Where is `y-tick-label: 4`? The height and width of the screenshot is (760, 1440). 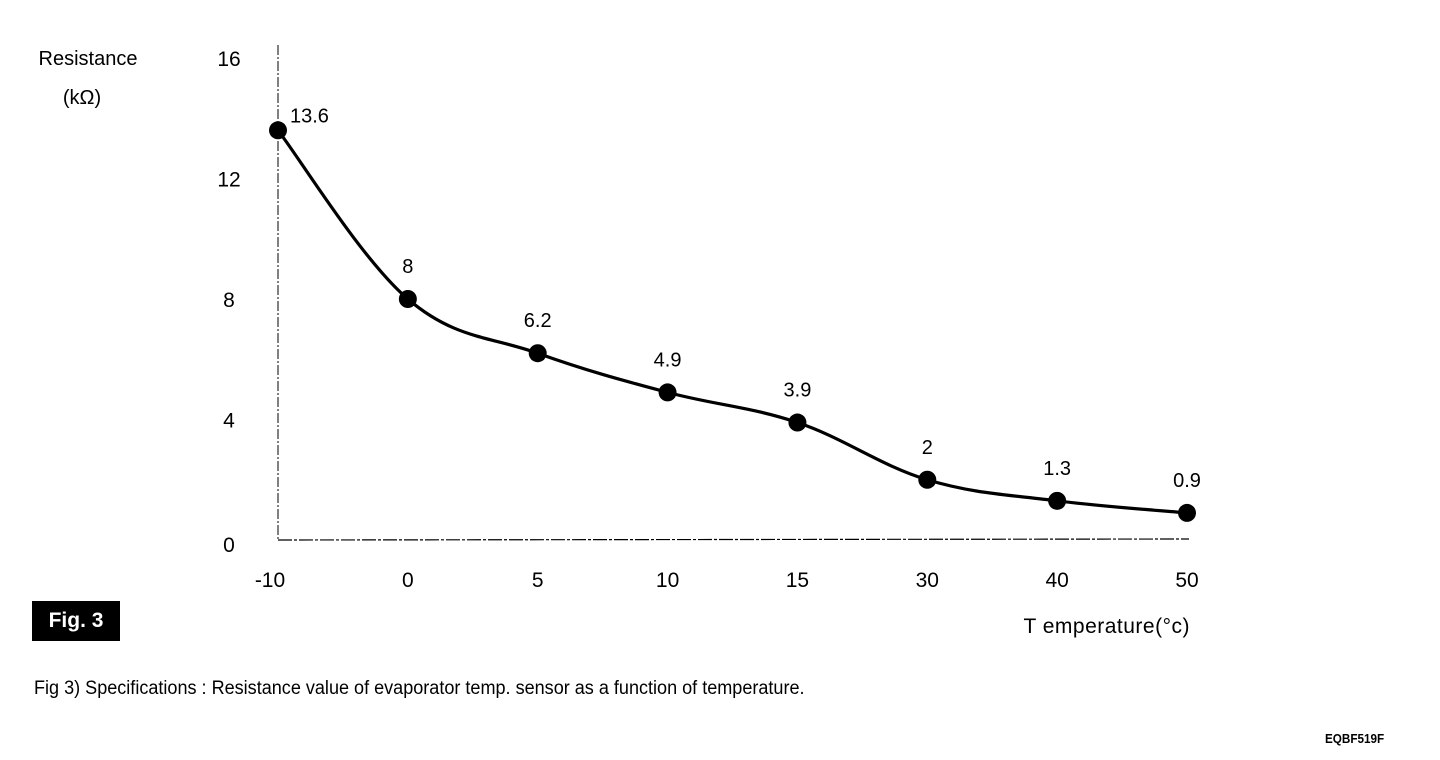
y-tick-label: 4 is located at coordinates (229, 421).